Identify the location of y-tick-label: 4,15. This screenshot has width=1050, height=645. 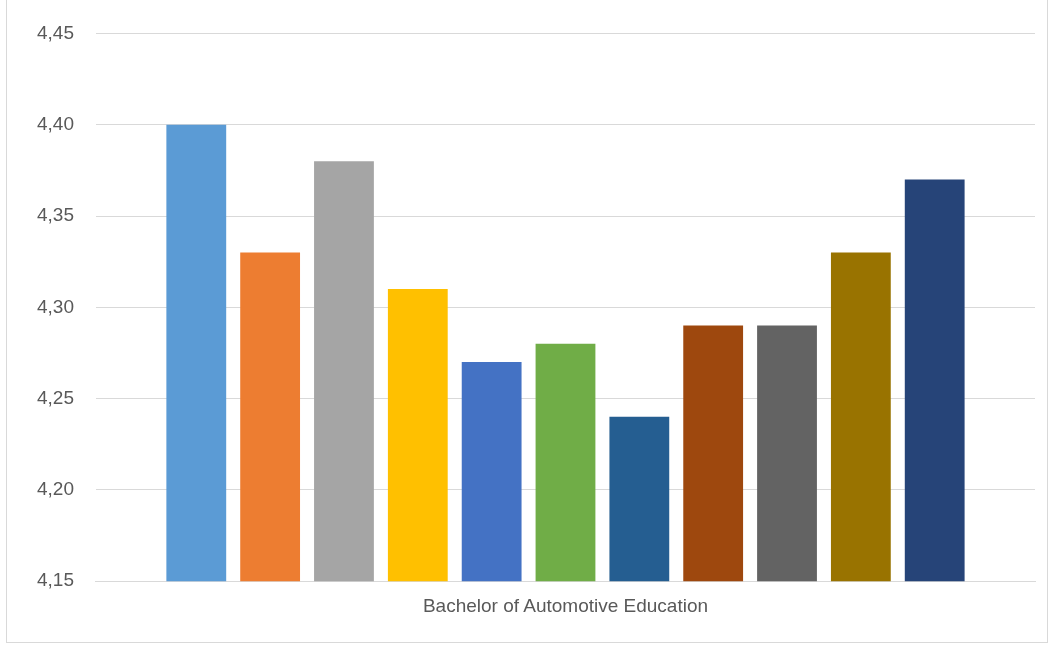
(55, 580).